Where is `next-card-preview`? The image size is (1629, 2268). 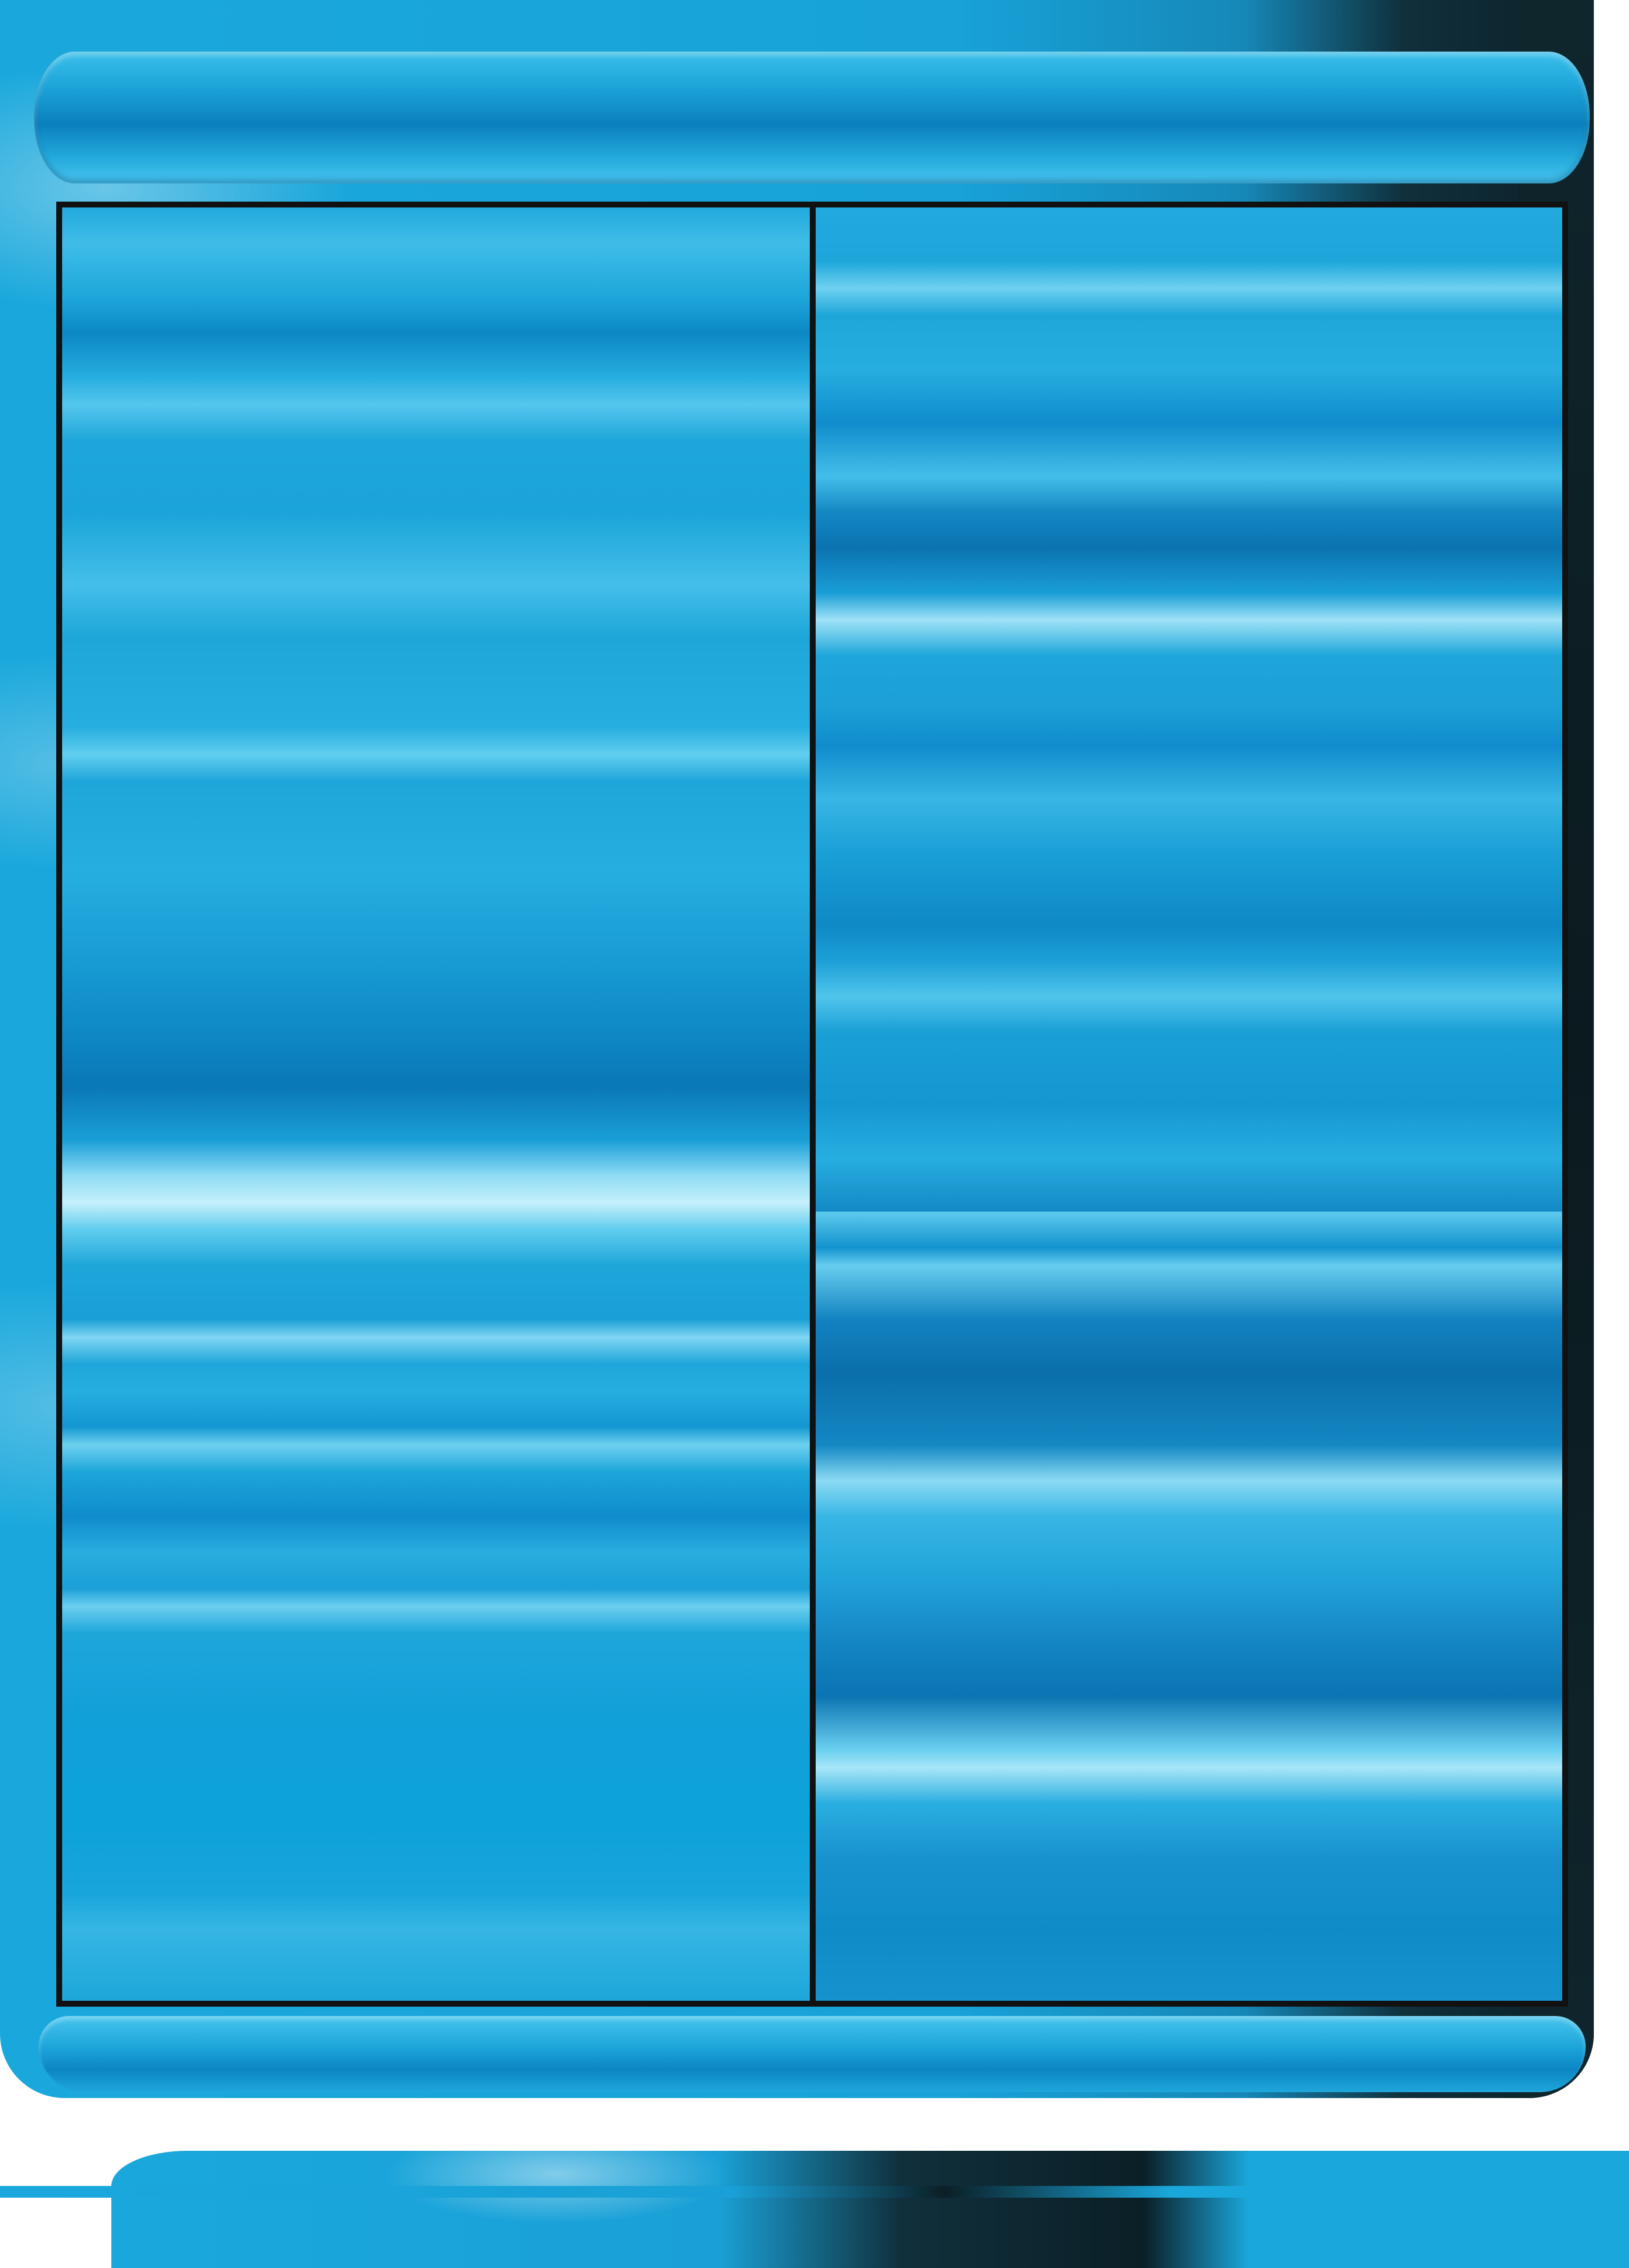 next-card-preview is located at coordinates (870, 2209).